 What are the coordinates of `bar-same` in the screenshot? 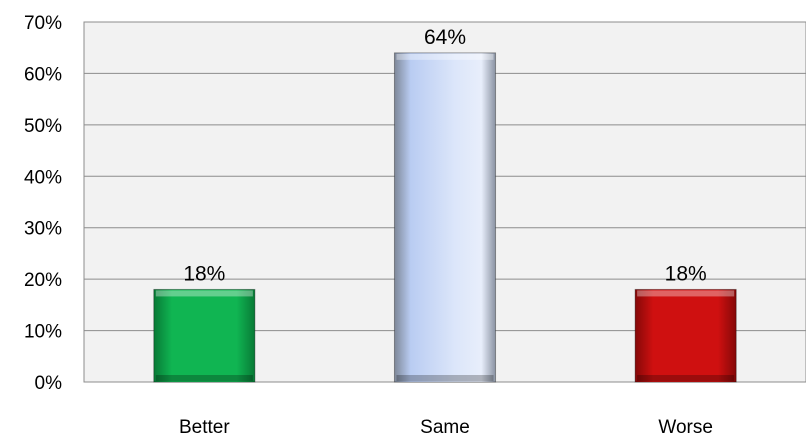 It's located at (445, 217).